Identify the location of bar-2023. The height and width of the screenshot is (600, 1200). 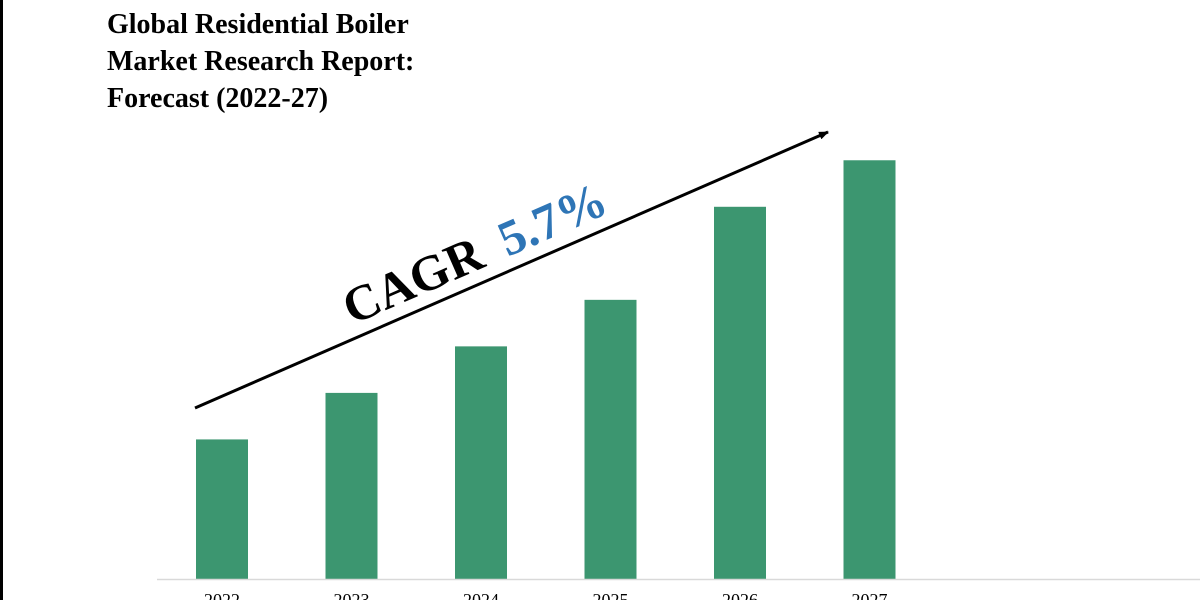
(351, 485).